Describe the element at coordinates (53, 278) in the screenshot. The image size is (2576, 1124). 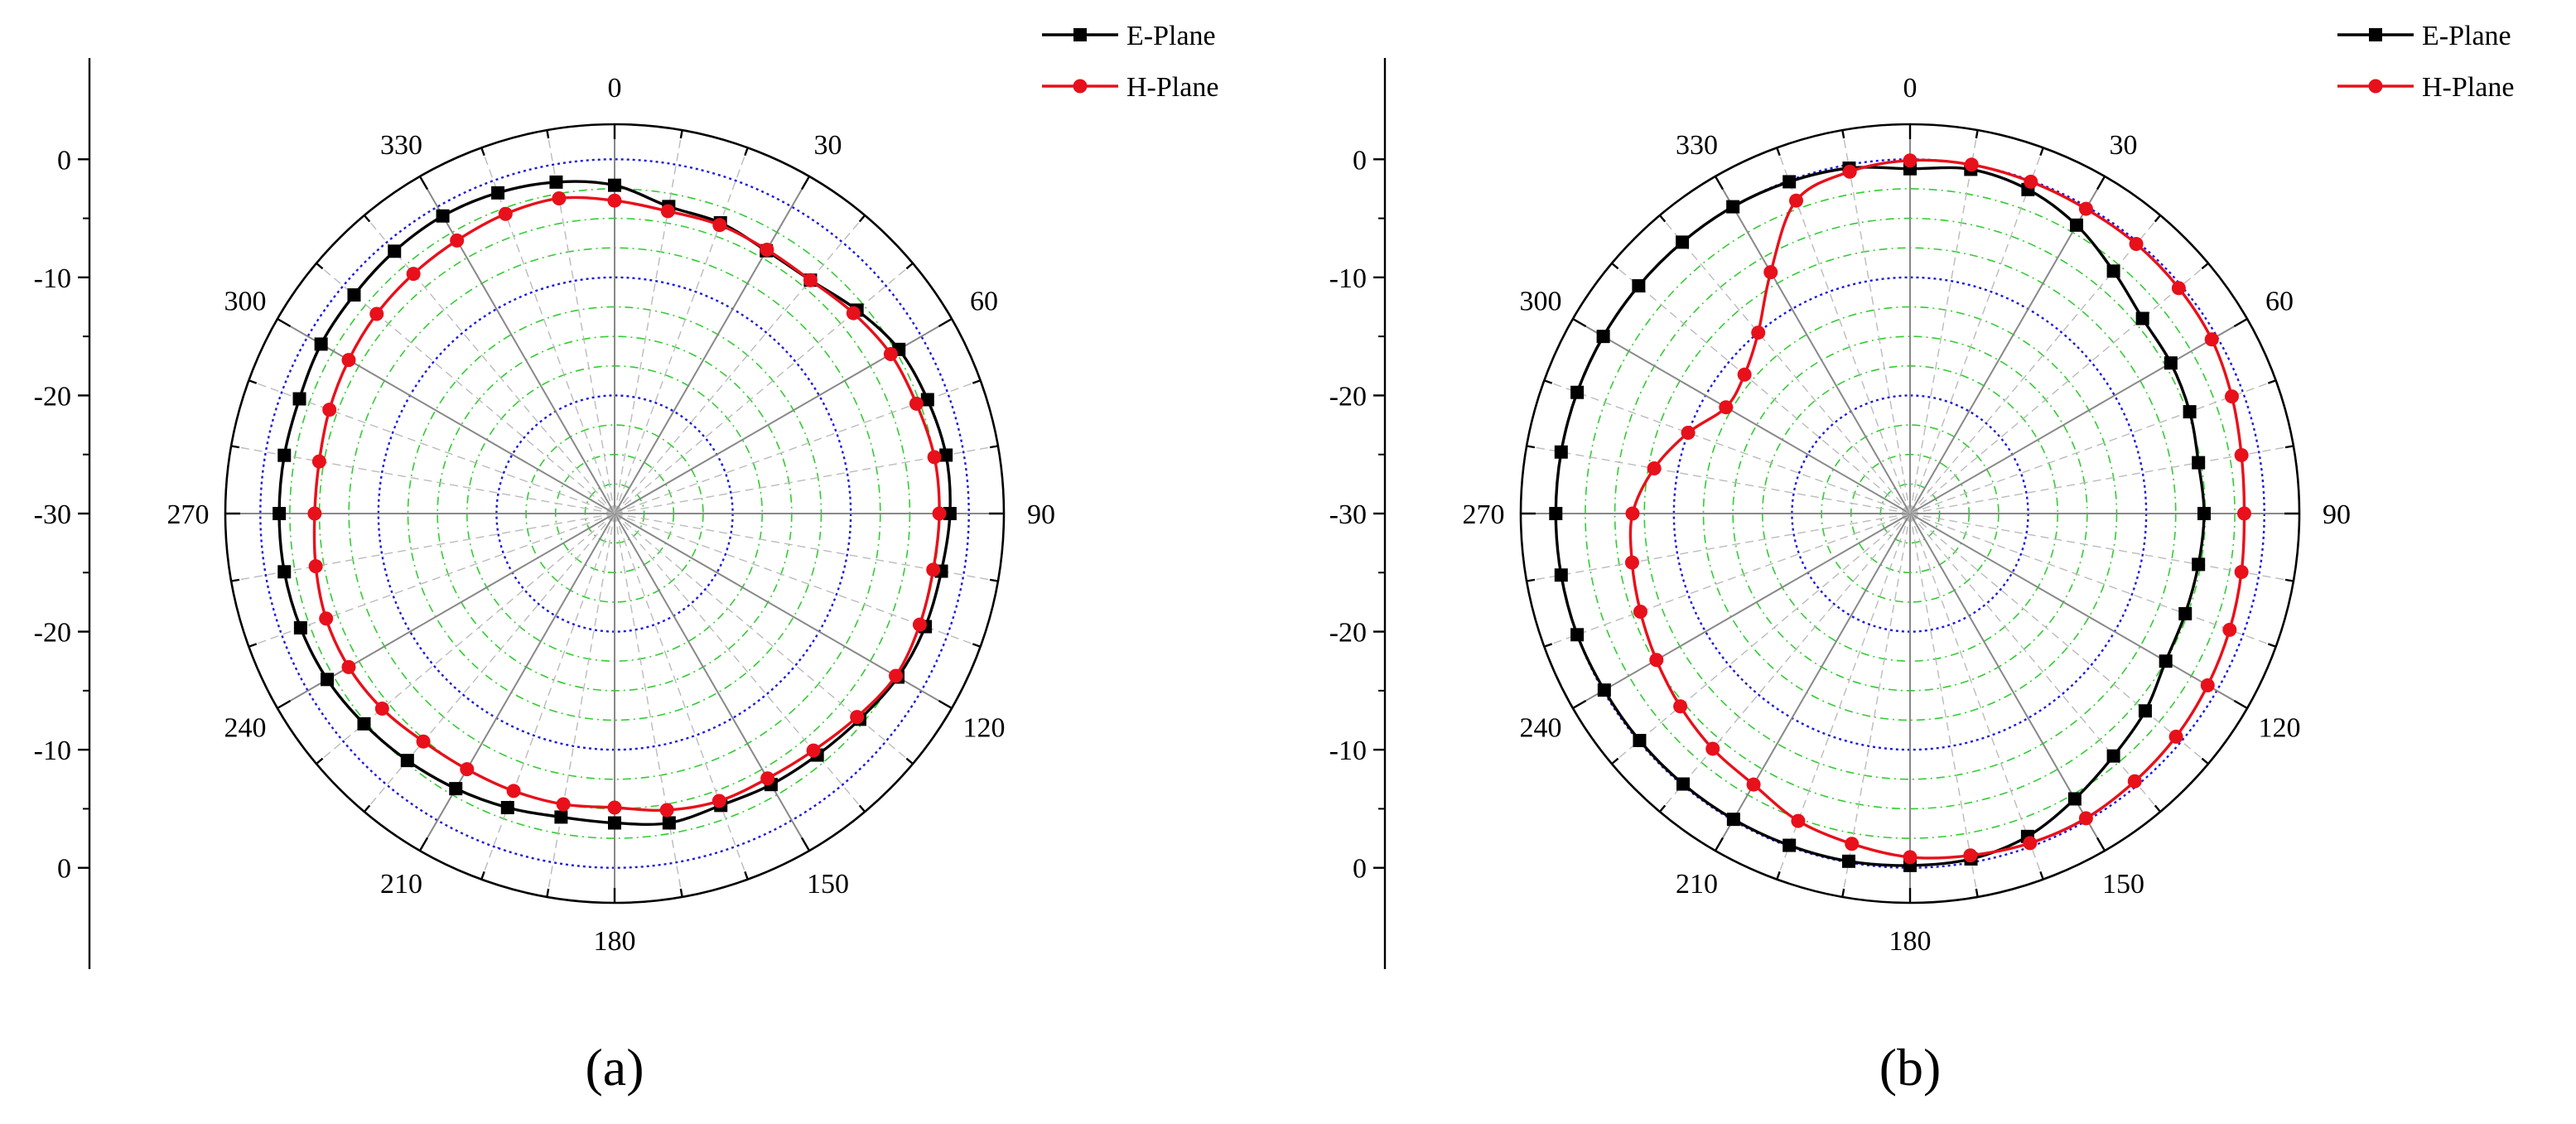
I see `radial-tick-label: -10` at that location.